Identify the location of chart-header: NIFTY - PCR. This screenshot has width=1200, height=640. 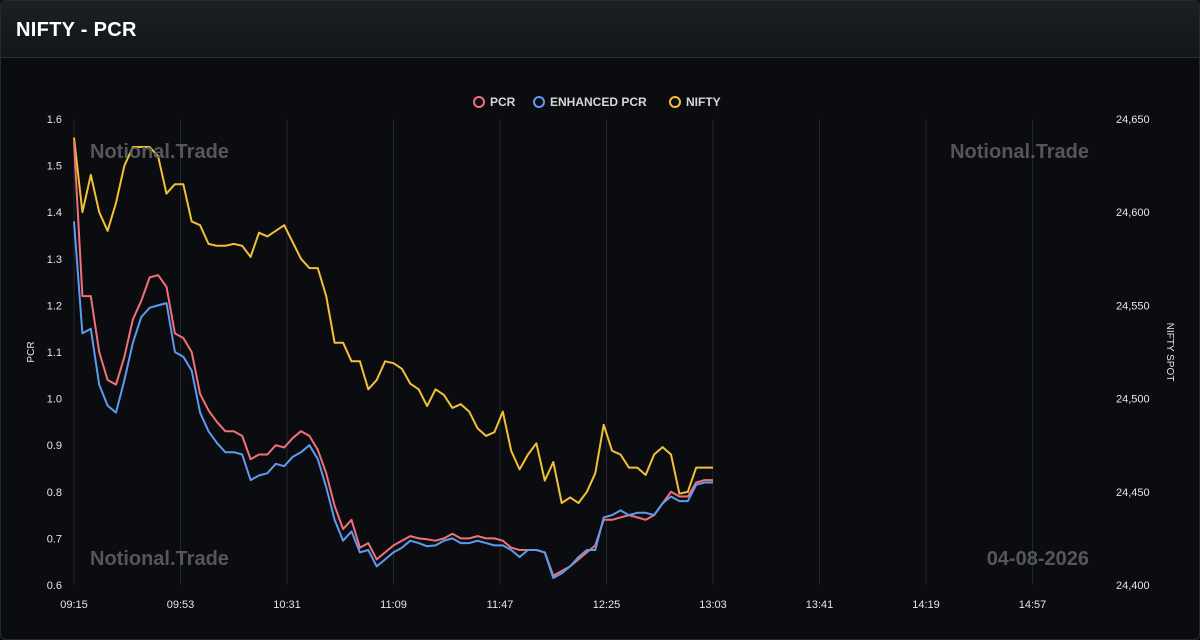
(600, 29).